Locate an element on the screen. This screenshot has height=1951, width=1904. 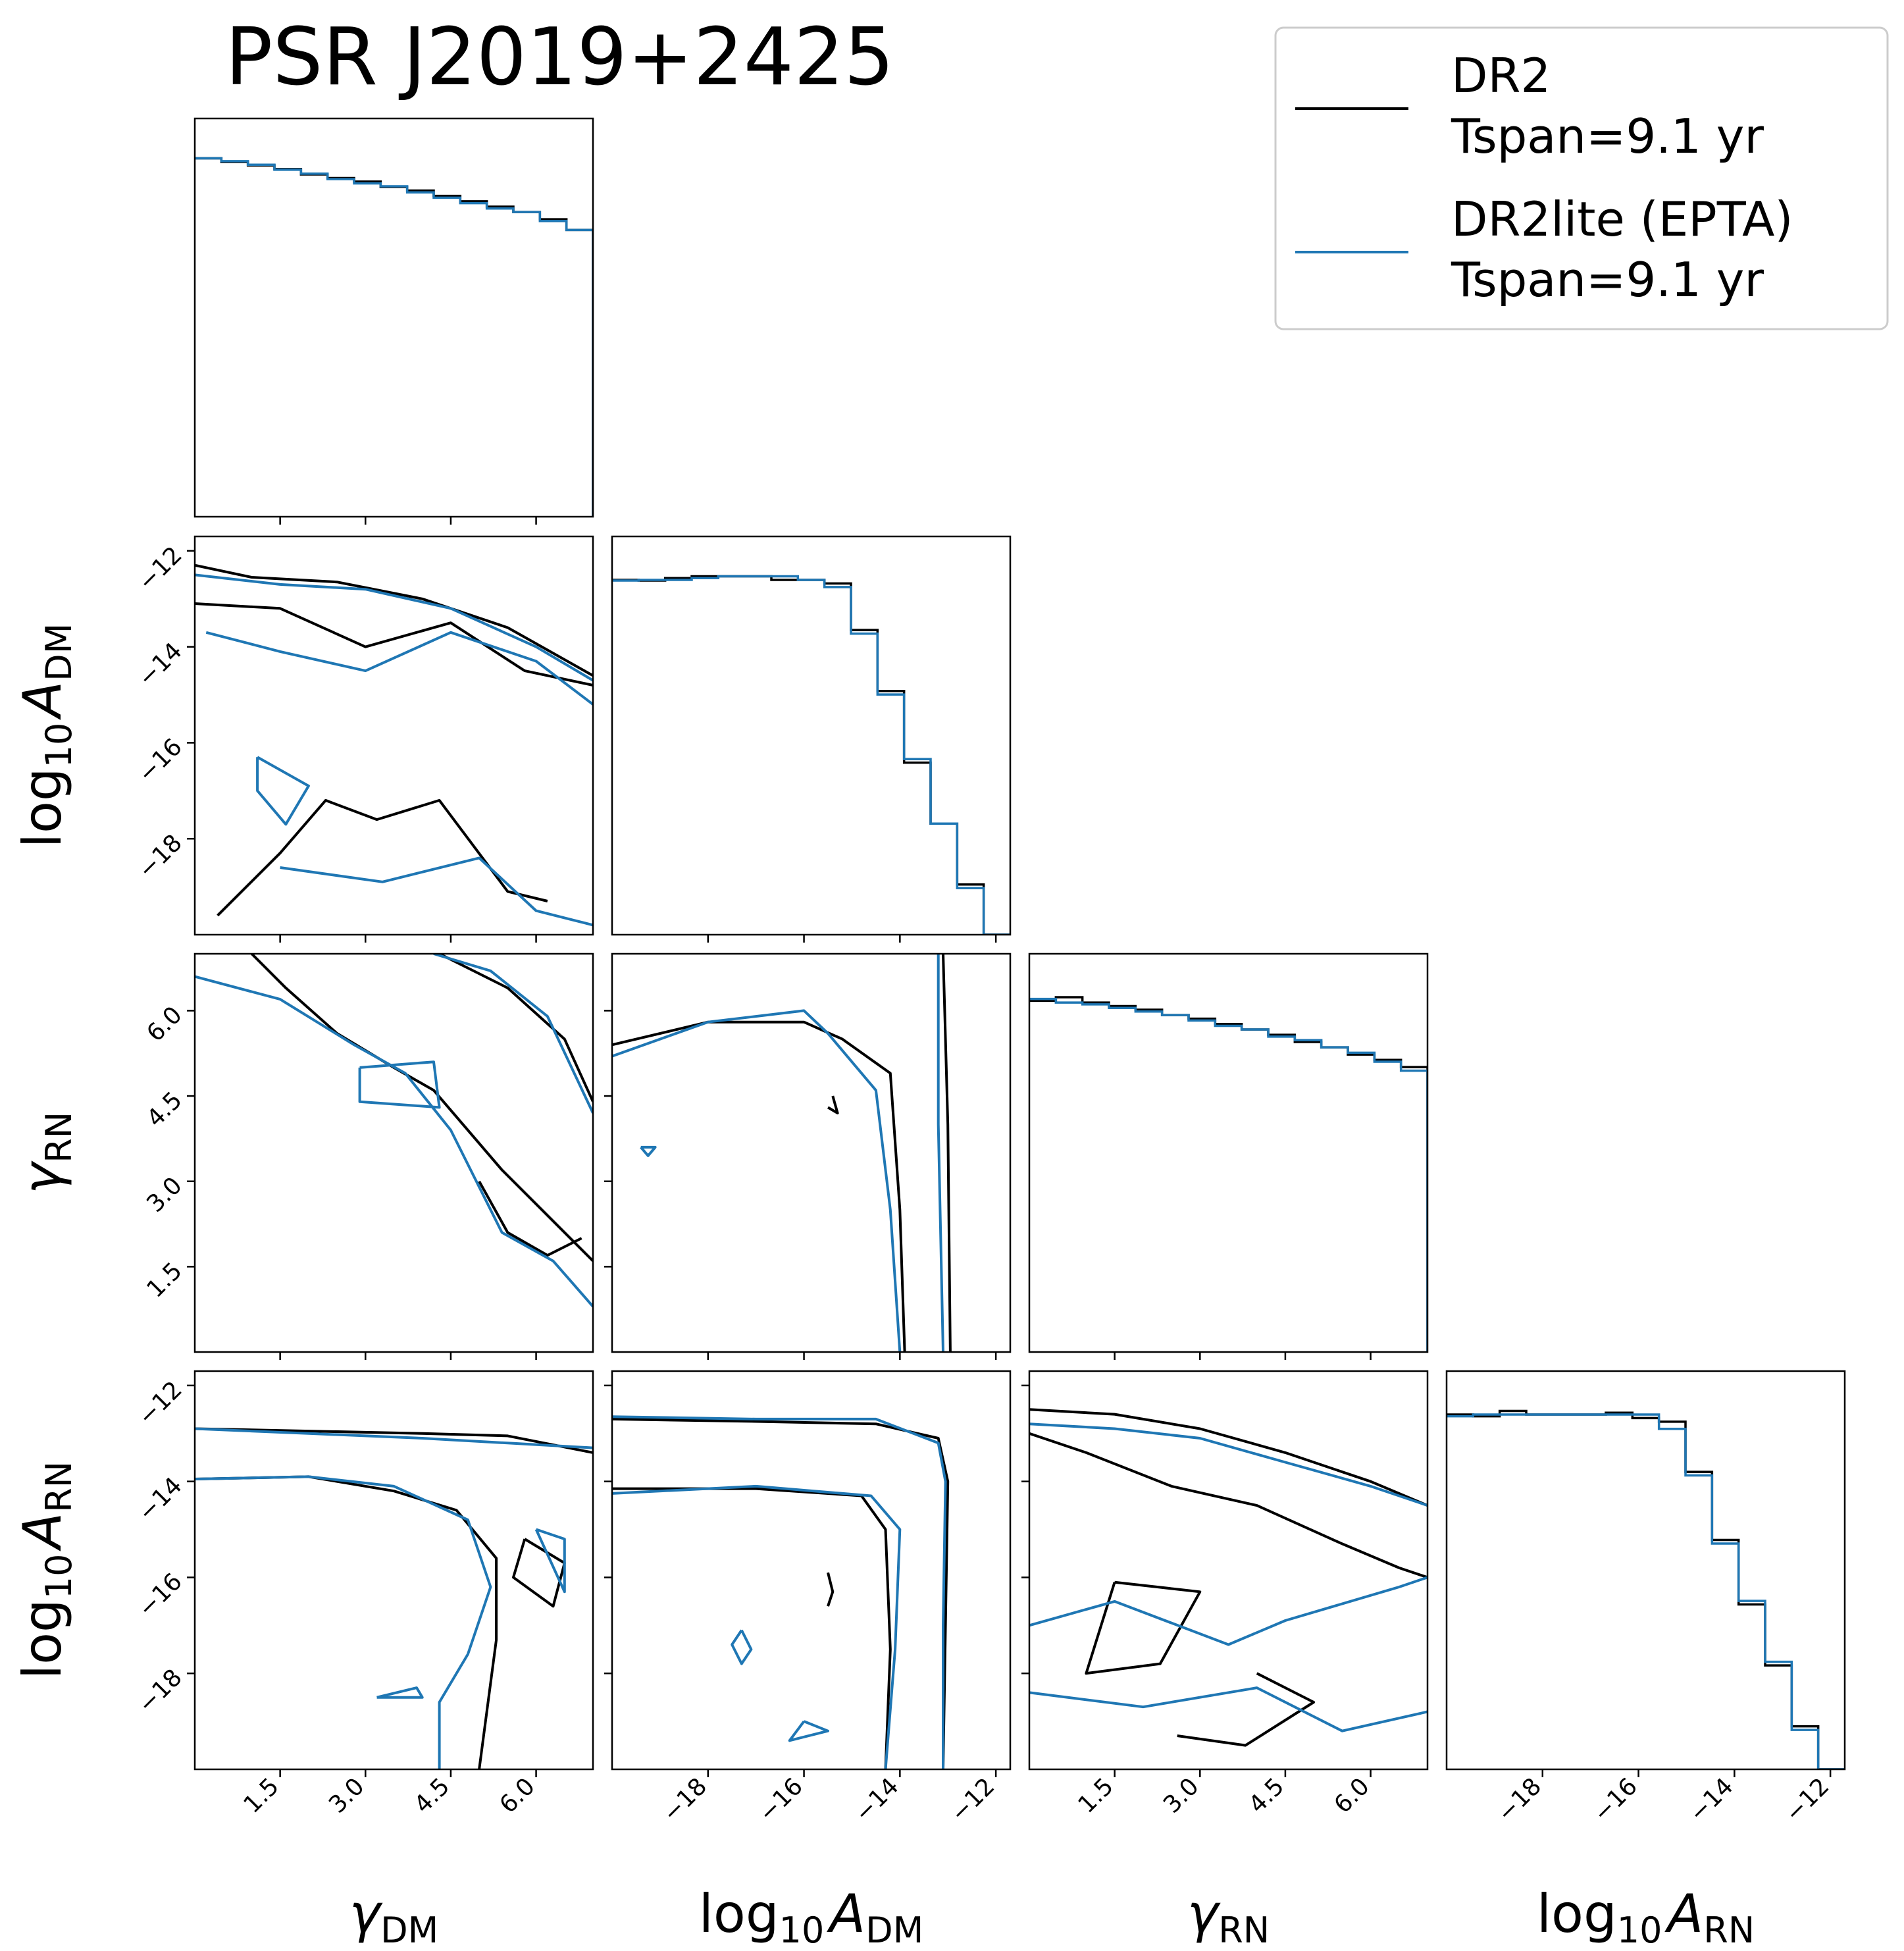
panel-ADM-vs-gDM: −18 −16 −14 −12 is located at coordinates (363, 739).